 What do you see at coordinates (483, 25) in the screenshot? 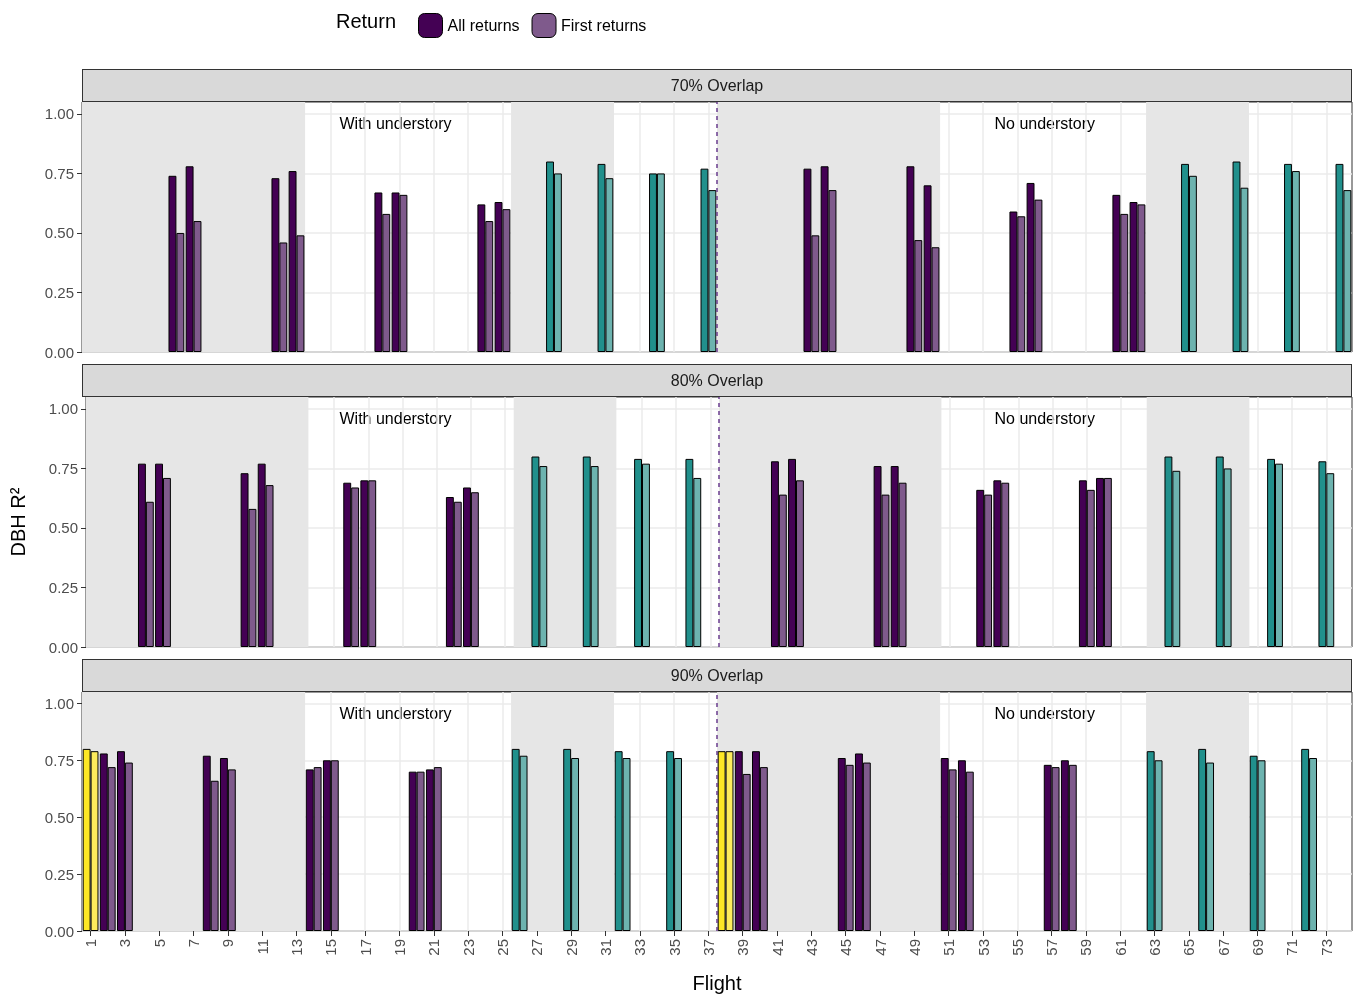
I see `legend-label: All returns` at bounding box center [483, 25].